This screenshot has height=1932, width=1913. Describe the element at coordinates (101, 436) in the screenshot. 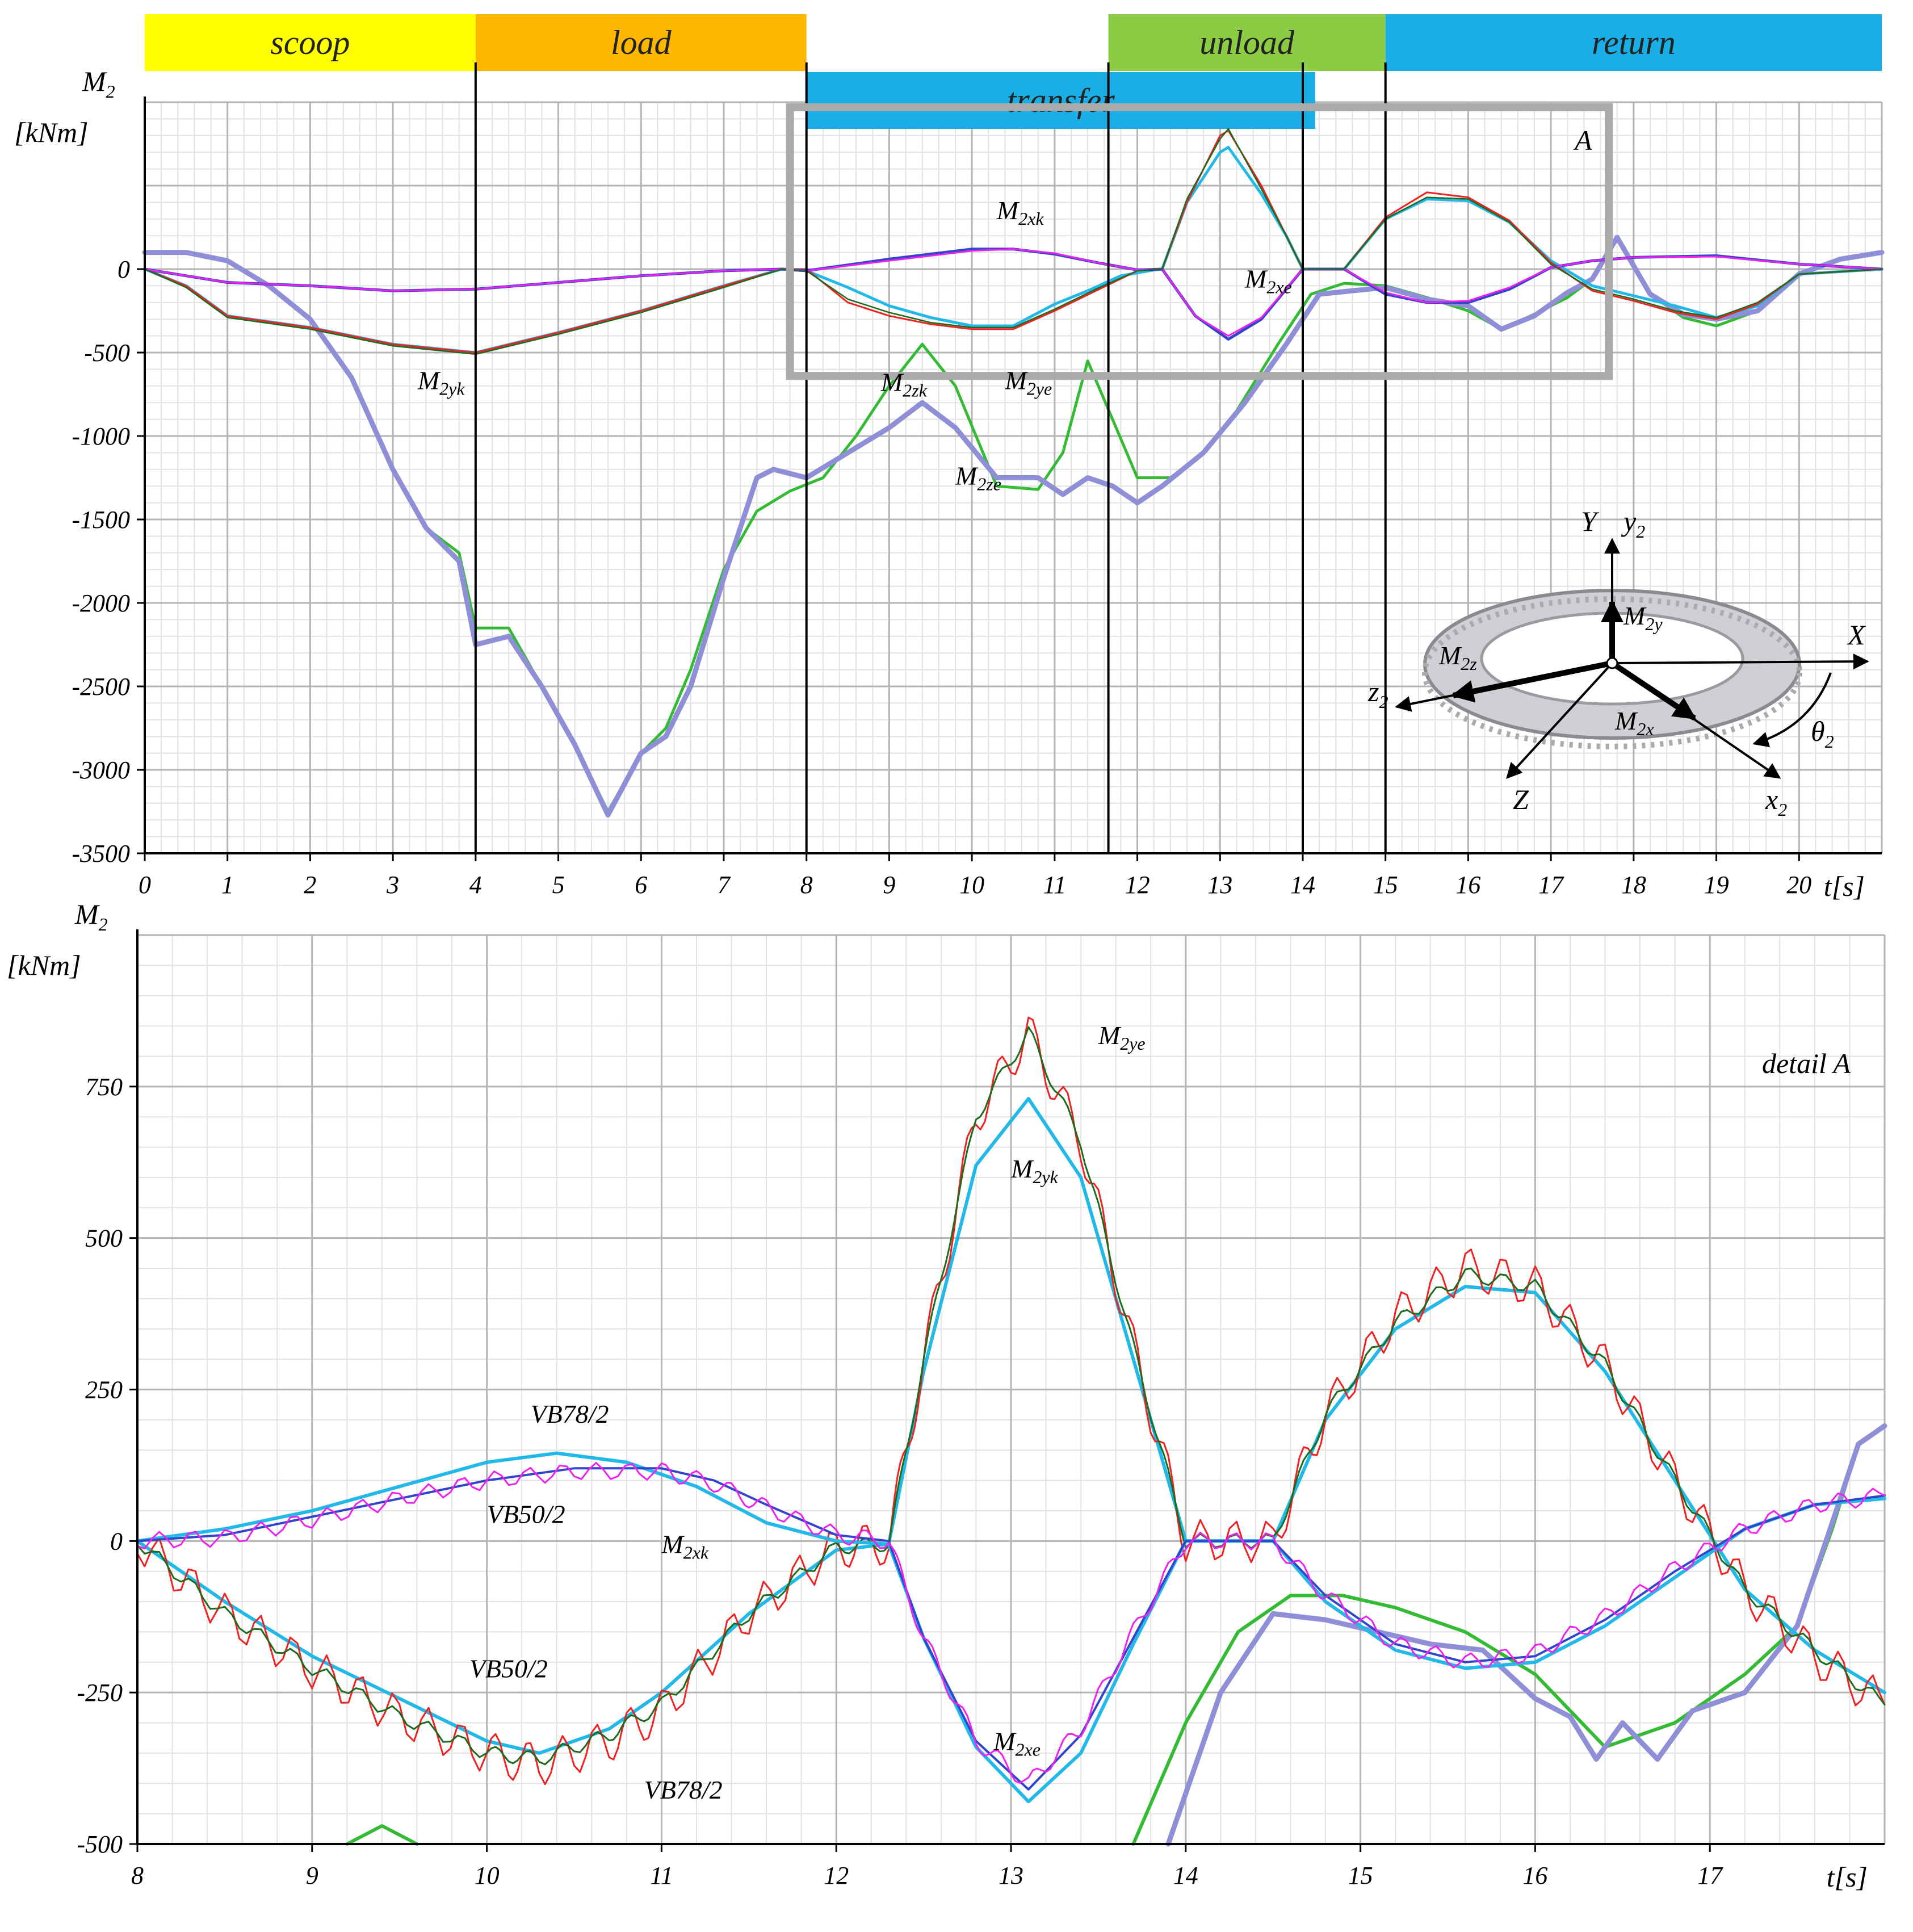

I see `y-tick-label: -1000` at that location.